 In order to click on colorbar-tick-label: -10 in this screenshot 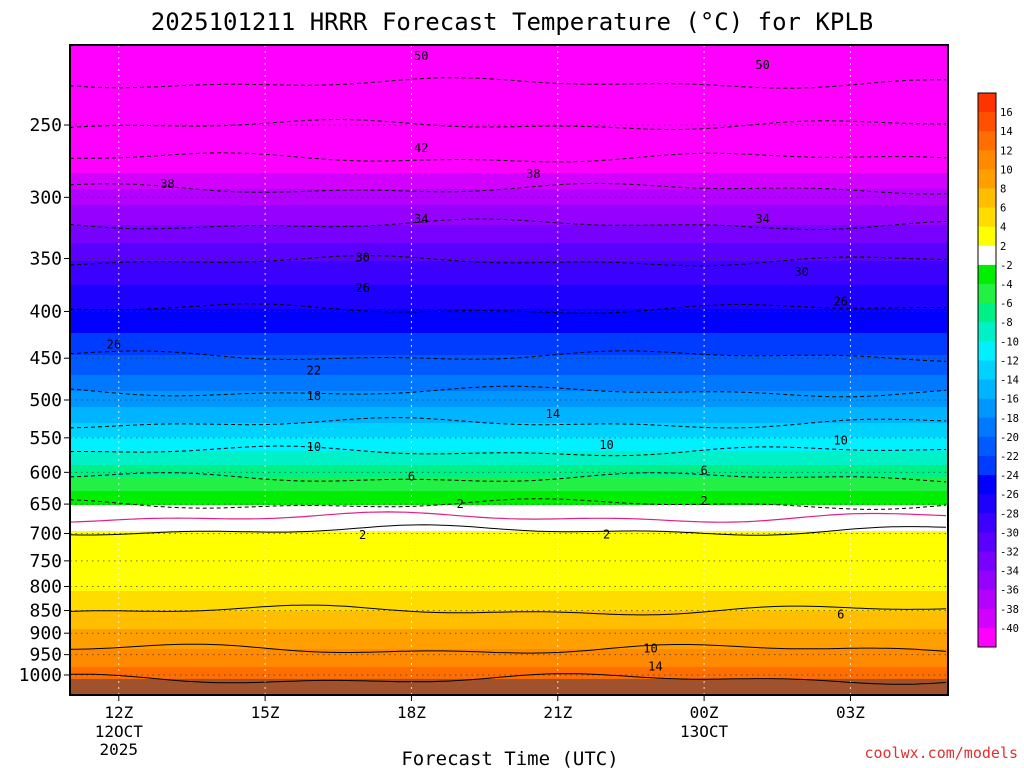, I will do `click(1009, 342)`.